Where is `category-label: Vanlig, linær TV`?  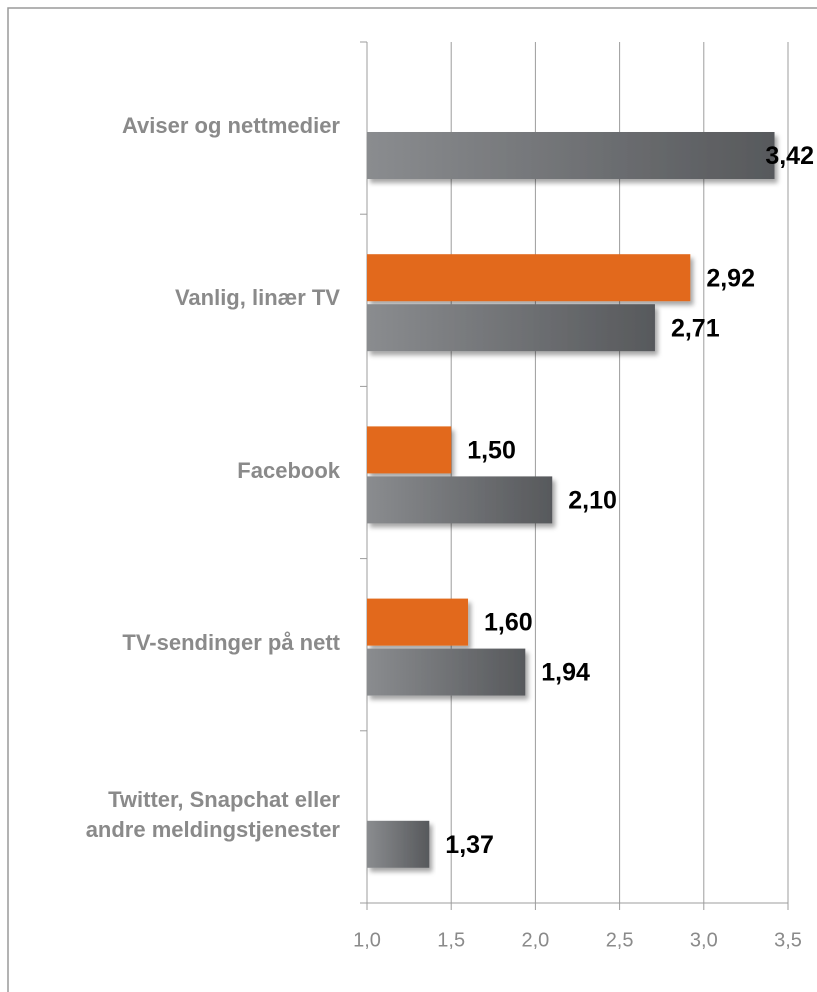 category-label: Vanlig, linær TV is located at coordinates (257, 298).